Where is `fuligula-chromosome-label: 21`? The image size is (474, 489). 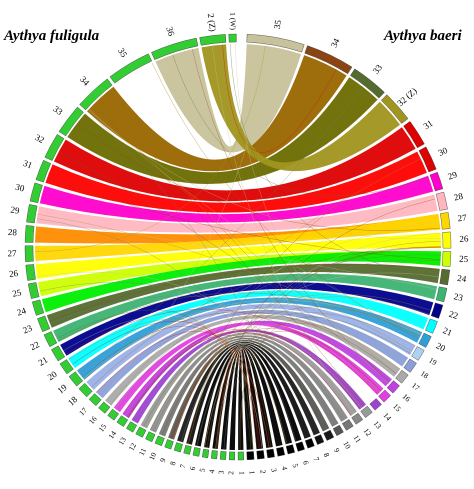
fuligula-chromosome-label: 21 is located at coordinates (43, 361).